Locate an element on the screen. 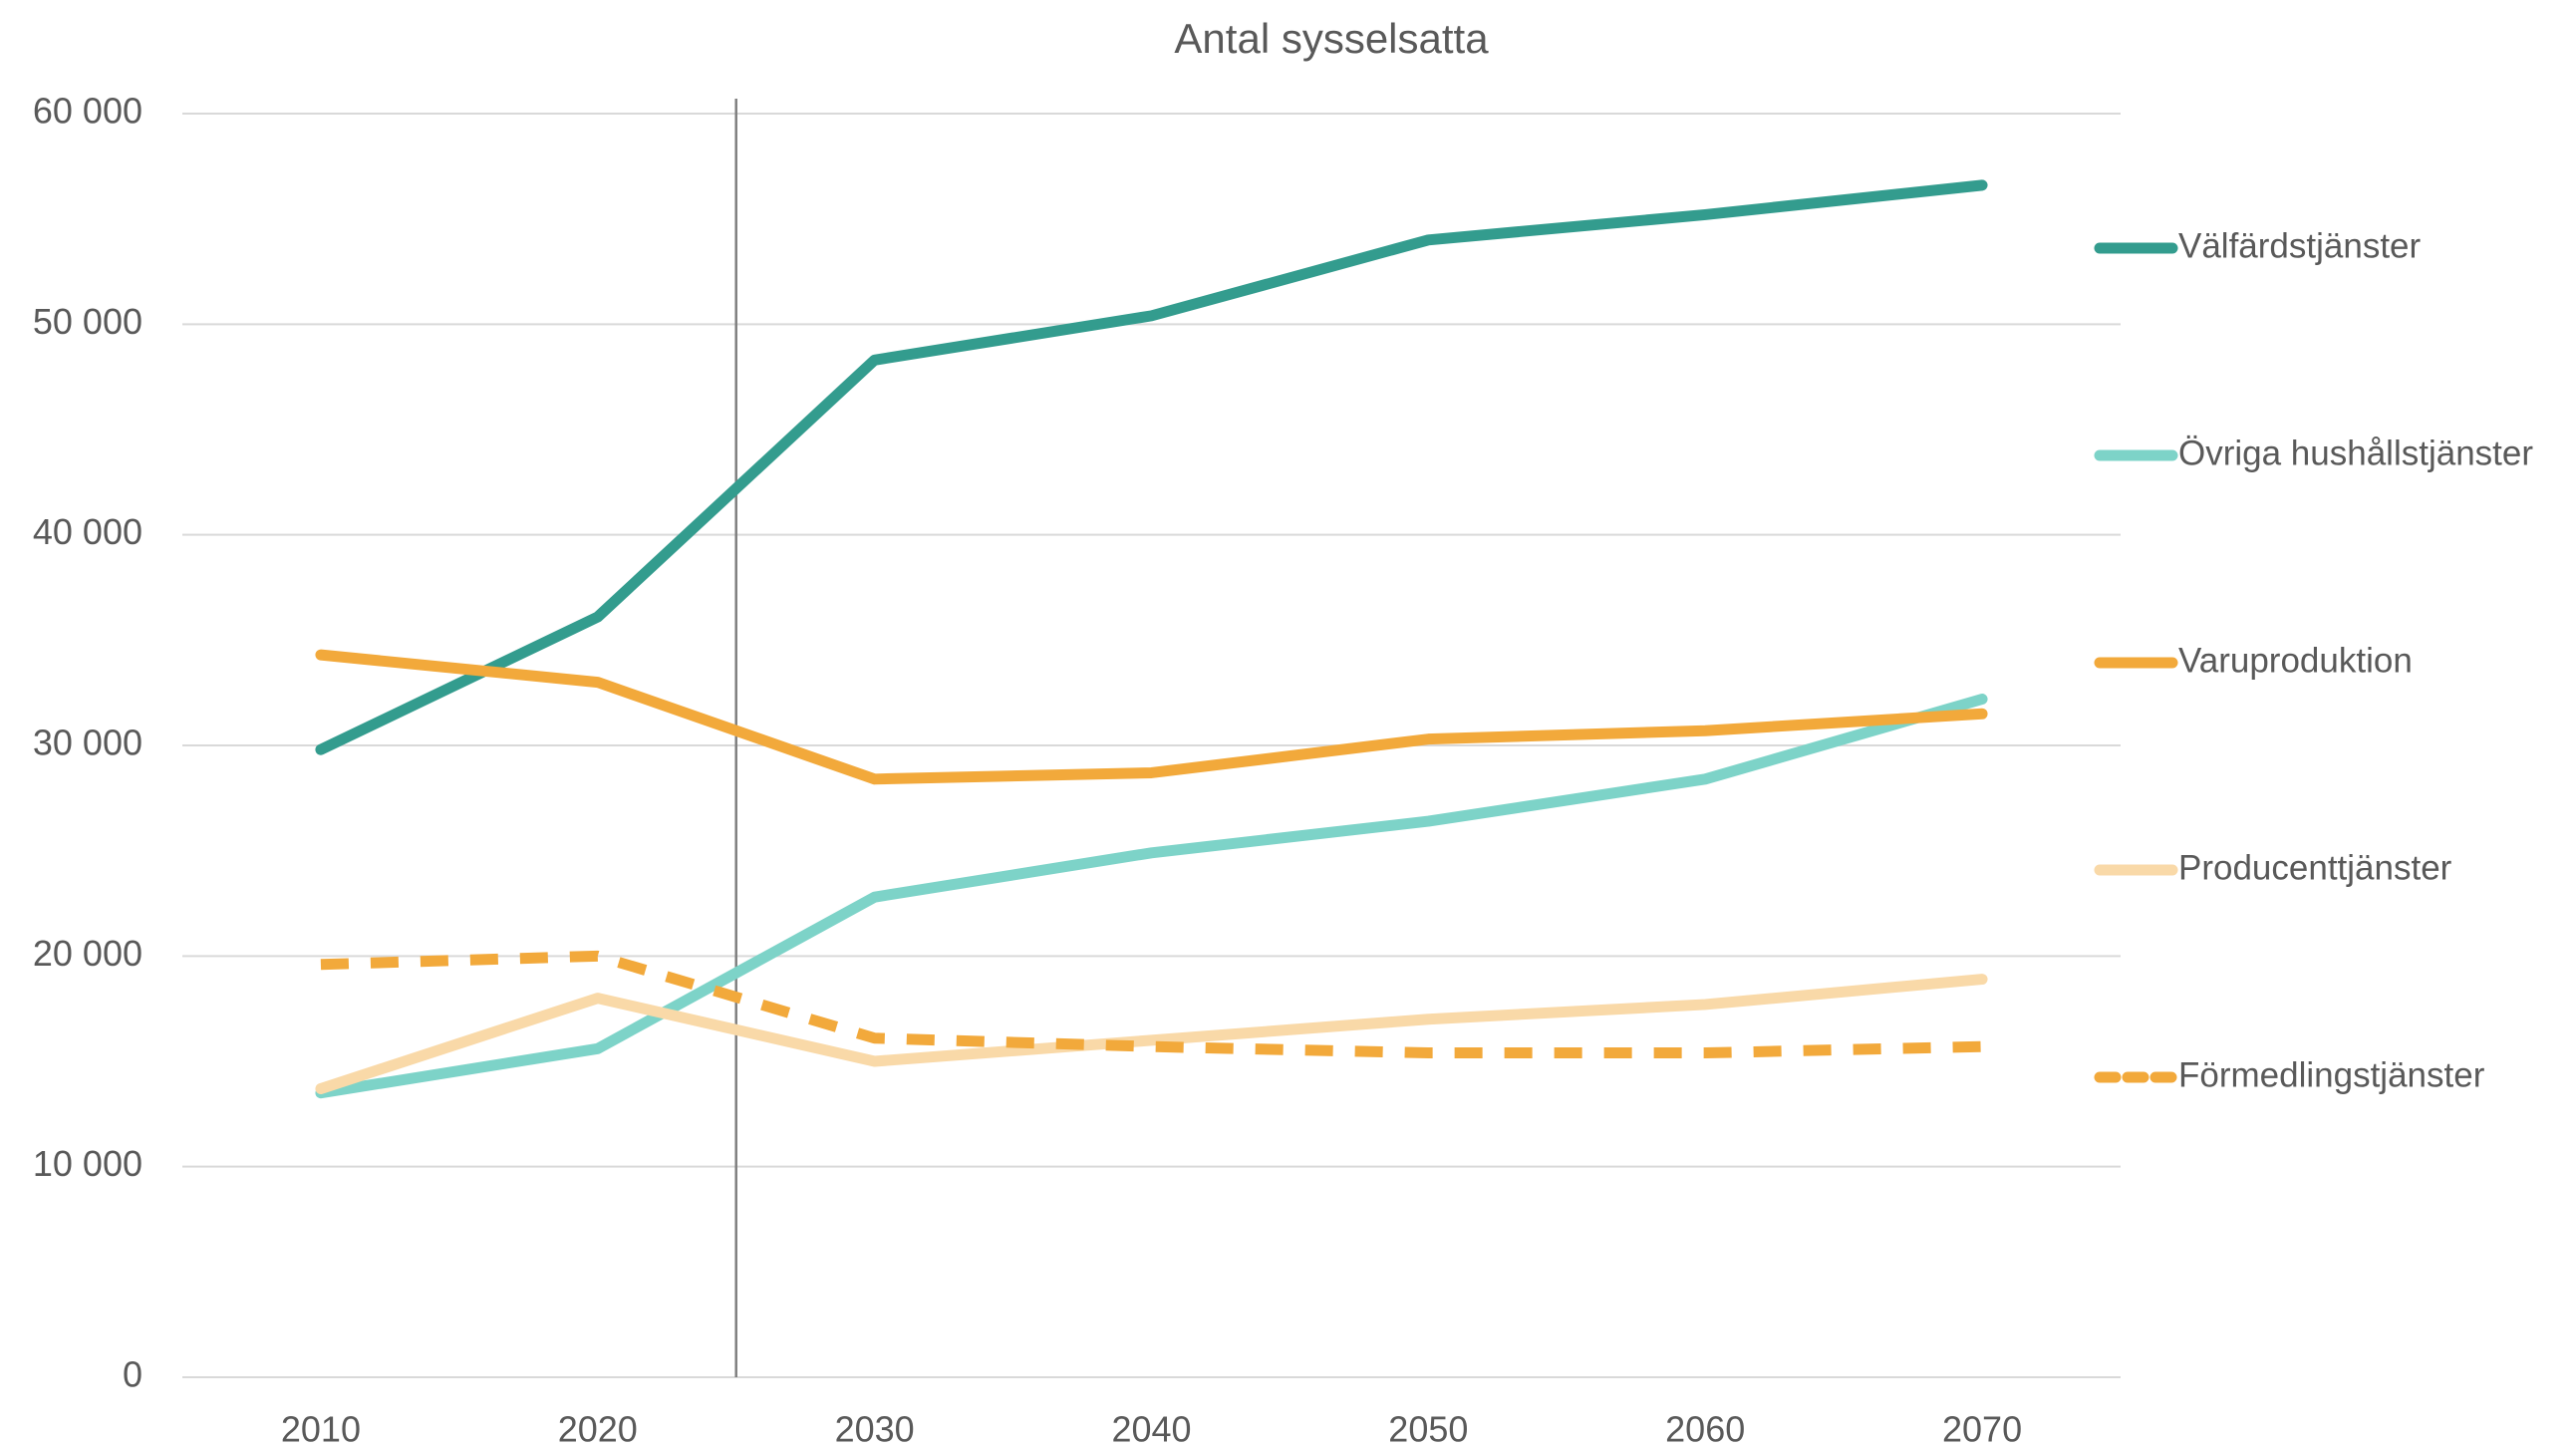 This screenshot has width=2576, height=1450. x-tick-label: 2020 is located at coordinates (598, 1429).